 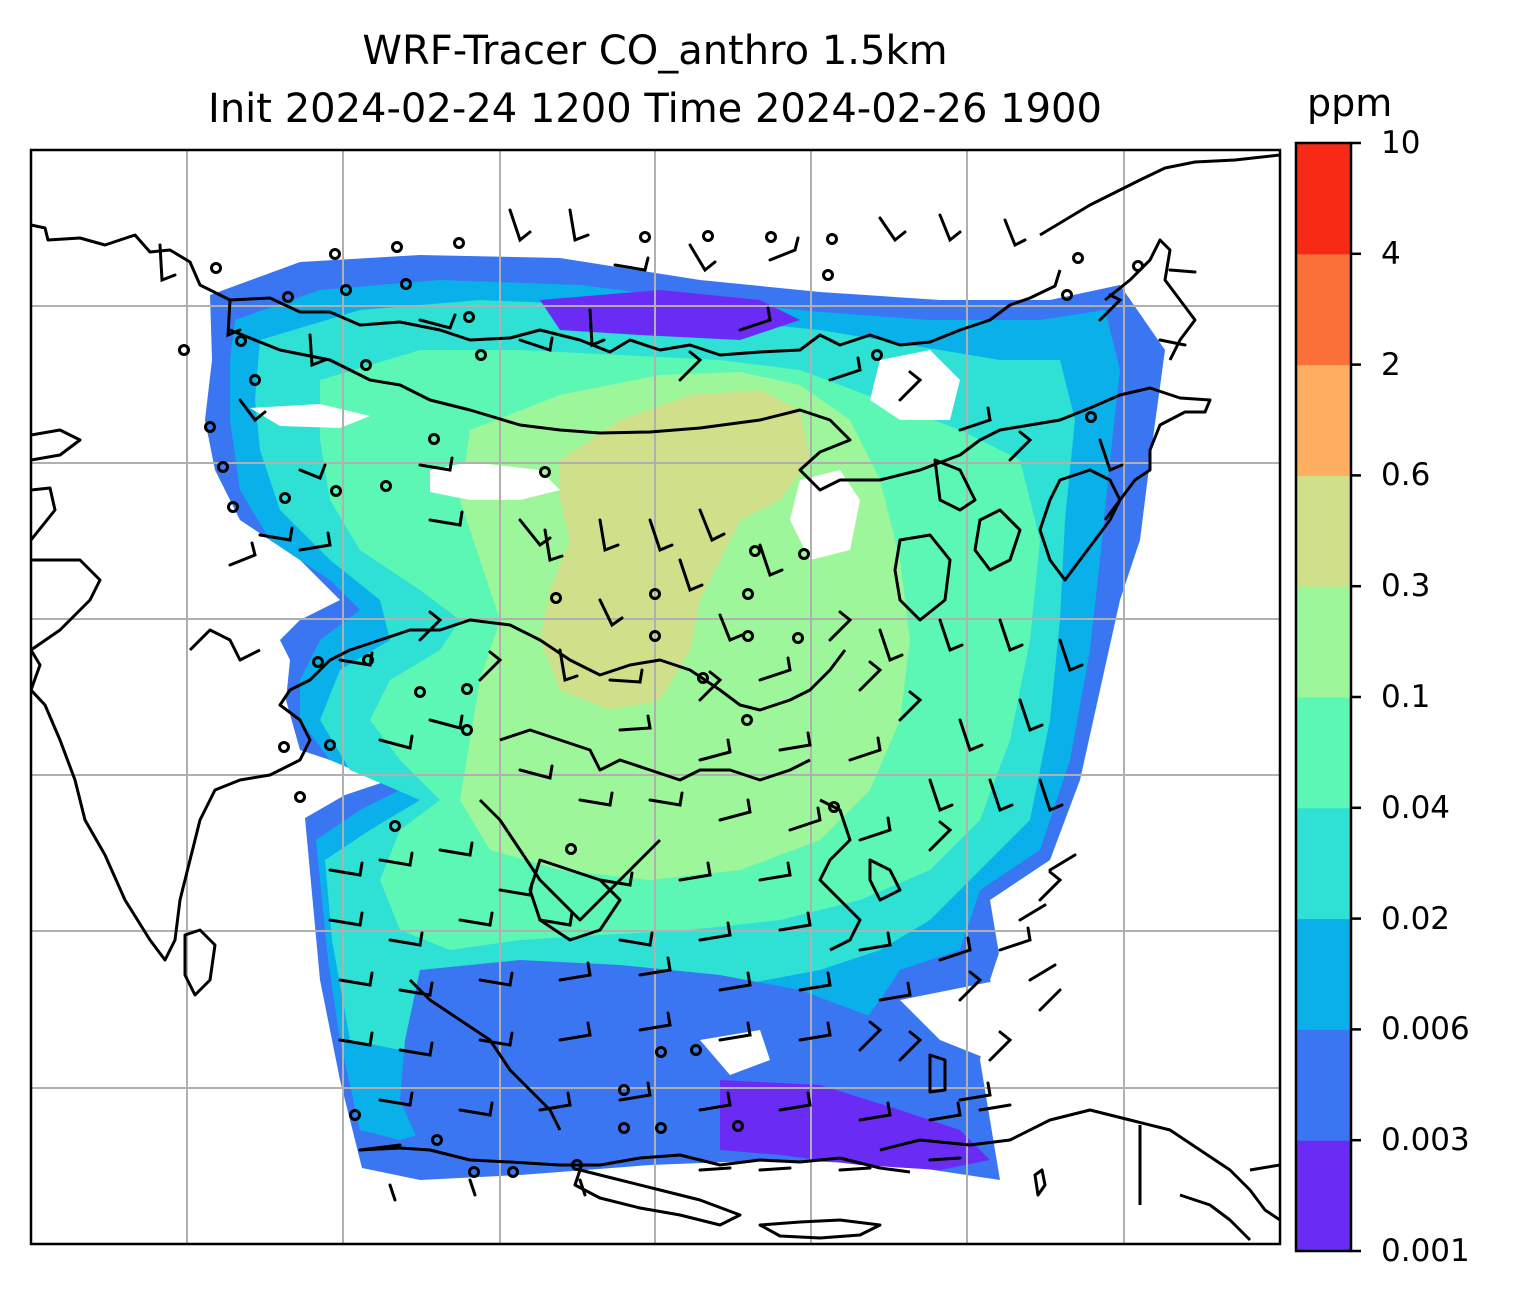 What do you see at coordinates (1401, 143) in the screenshot?
I see `colorbar-tick-label: 10` at bounding box center [1401, 143].